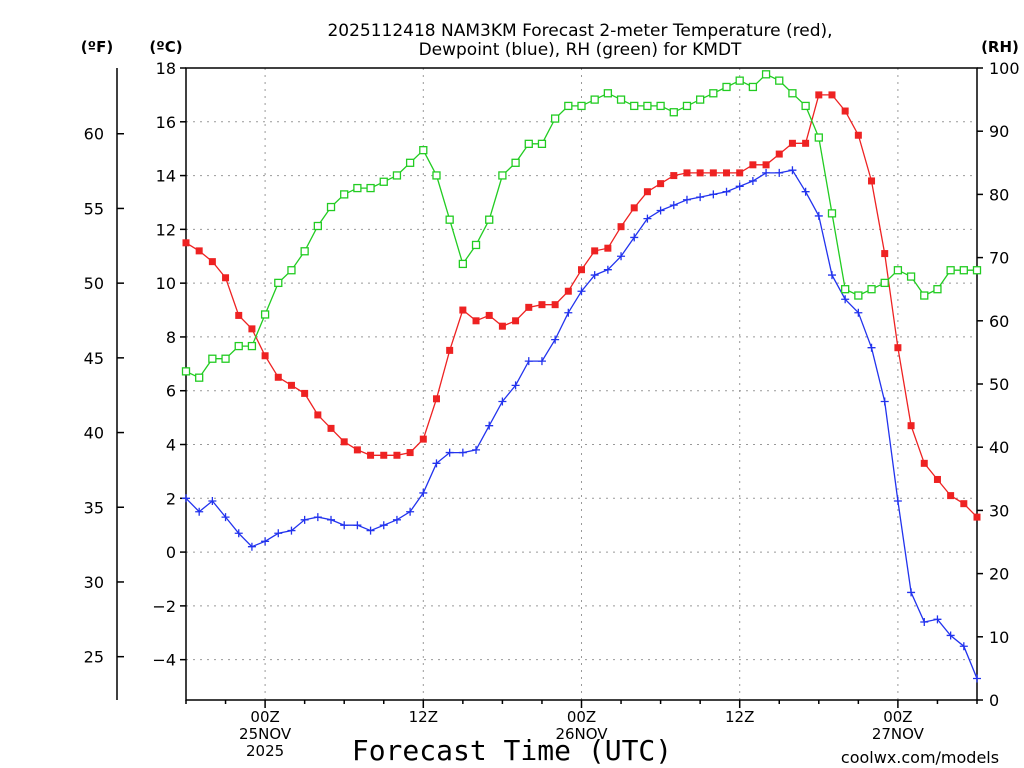 This screenshot has width=1024, height=768. What do you see at coordinates (166, 176) in the screenshot?
I see `celsius-tick-label: 14` at bounding box center [166, 176].